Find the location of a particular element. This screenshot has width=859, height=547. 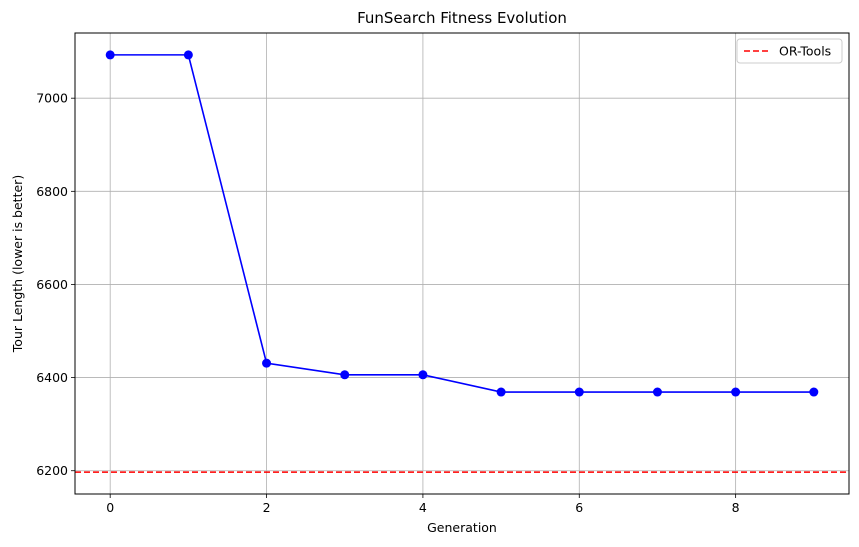

legend-label-or-tools: OR-Tools is located at coordinates (805, 51).